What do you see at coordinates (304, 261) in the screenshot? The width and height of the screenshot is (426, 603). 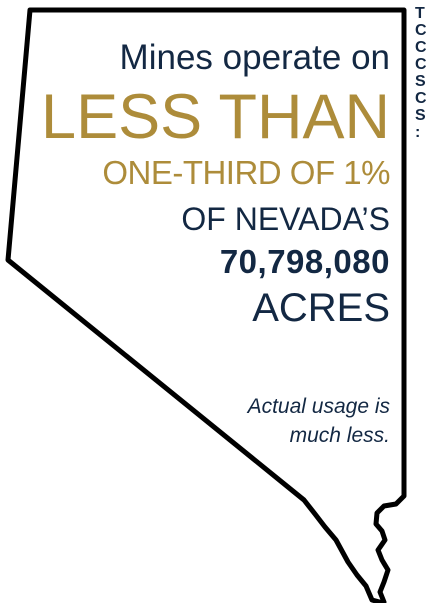 I see `headline-line-acre-count: 70,798,080` at bounding box center [304, 261].